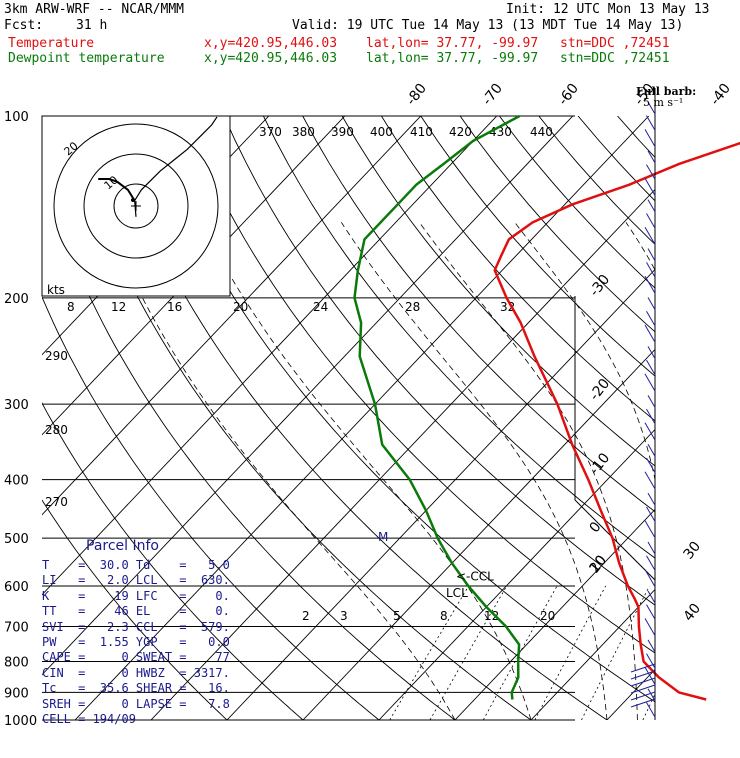 The height and width of the screenshot is (758, 740). What do you see at coordinates (303, 132) in the screenshot?
I see `theta-label: 380` at bounding box center [303, 132].